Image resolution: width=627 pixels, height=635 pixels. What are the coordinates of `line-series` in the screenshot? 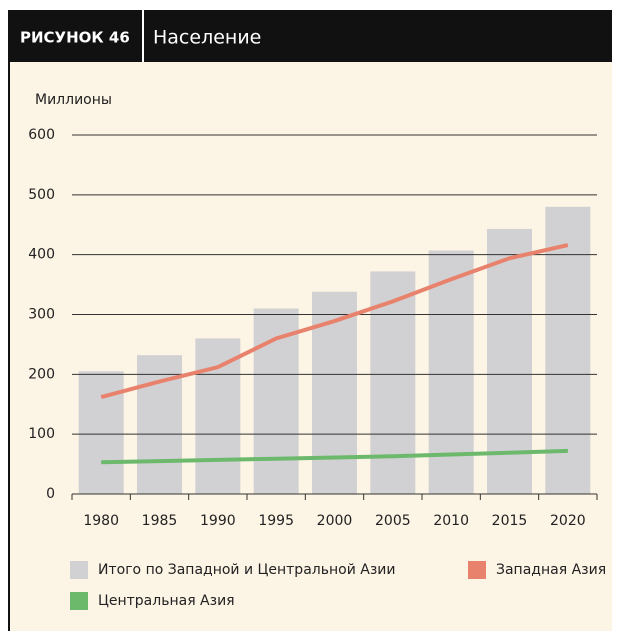 It's located at (334, 456).